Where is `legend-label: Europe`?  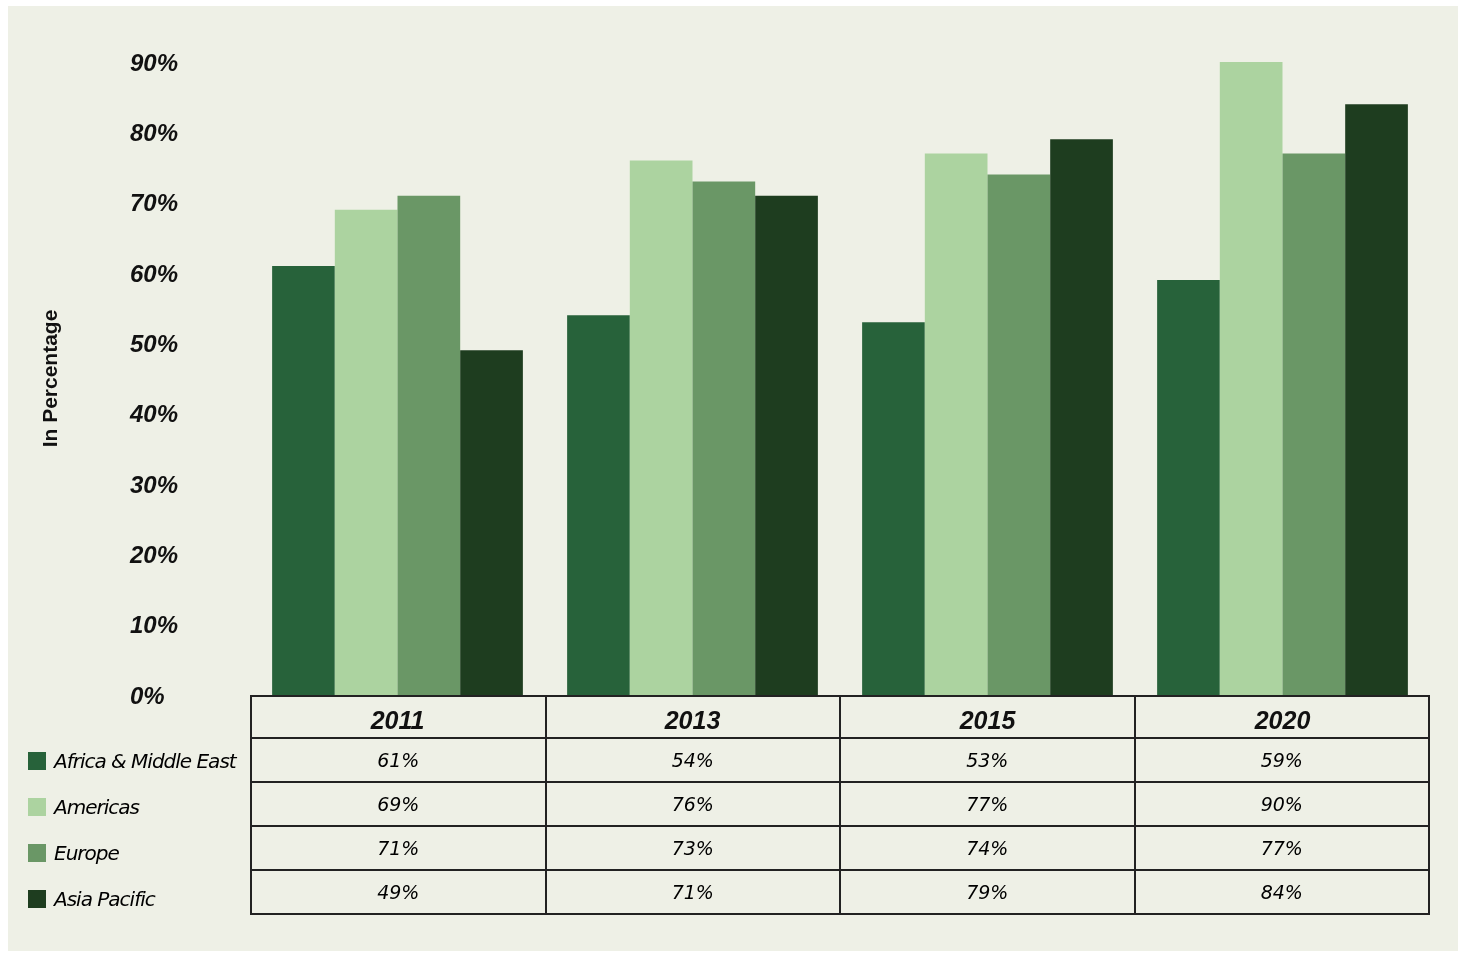 legend-label: Europe is located at coordinates (86, 853).